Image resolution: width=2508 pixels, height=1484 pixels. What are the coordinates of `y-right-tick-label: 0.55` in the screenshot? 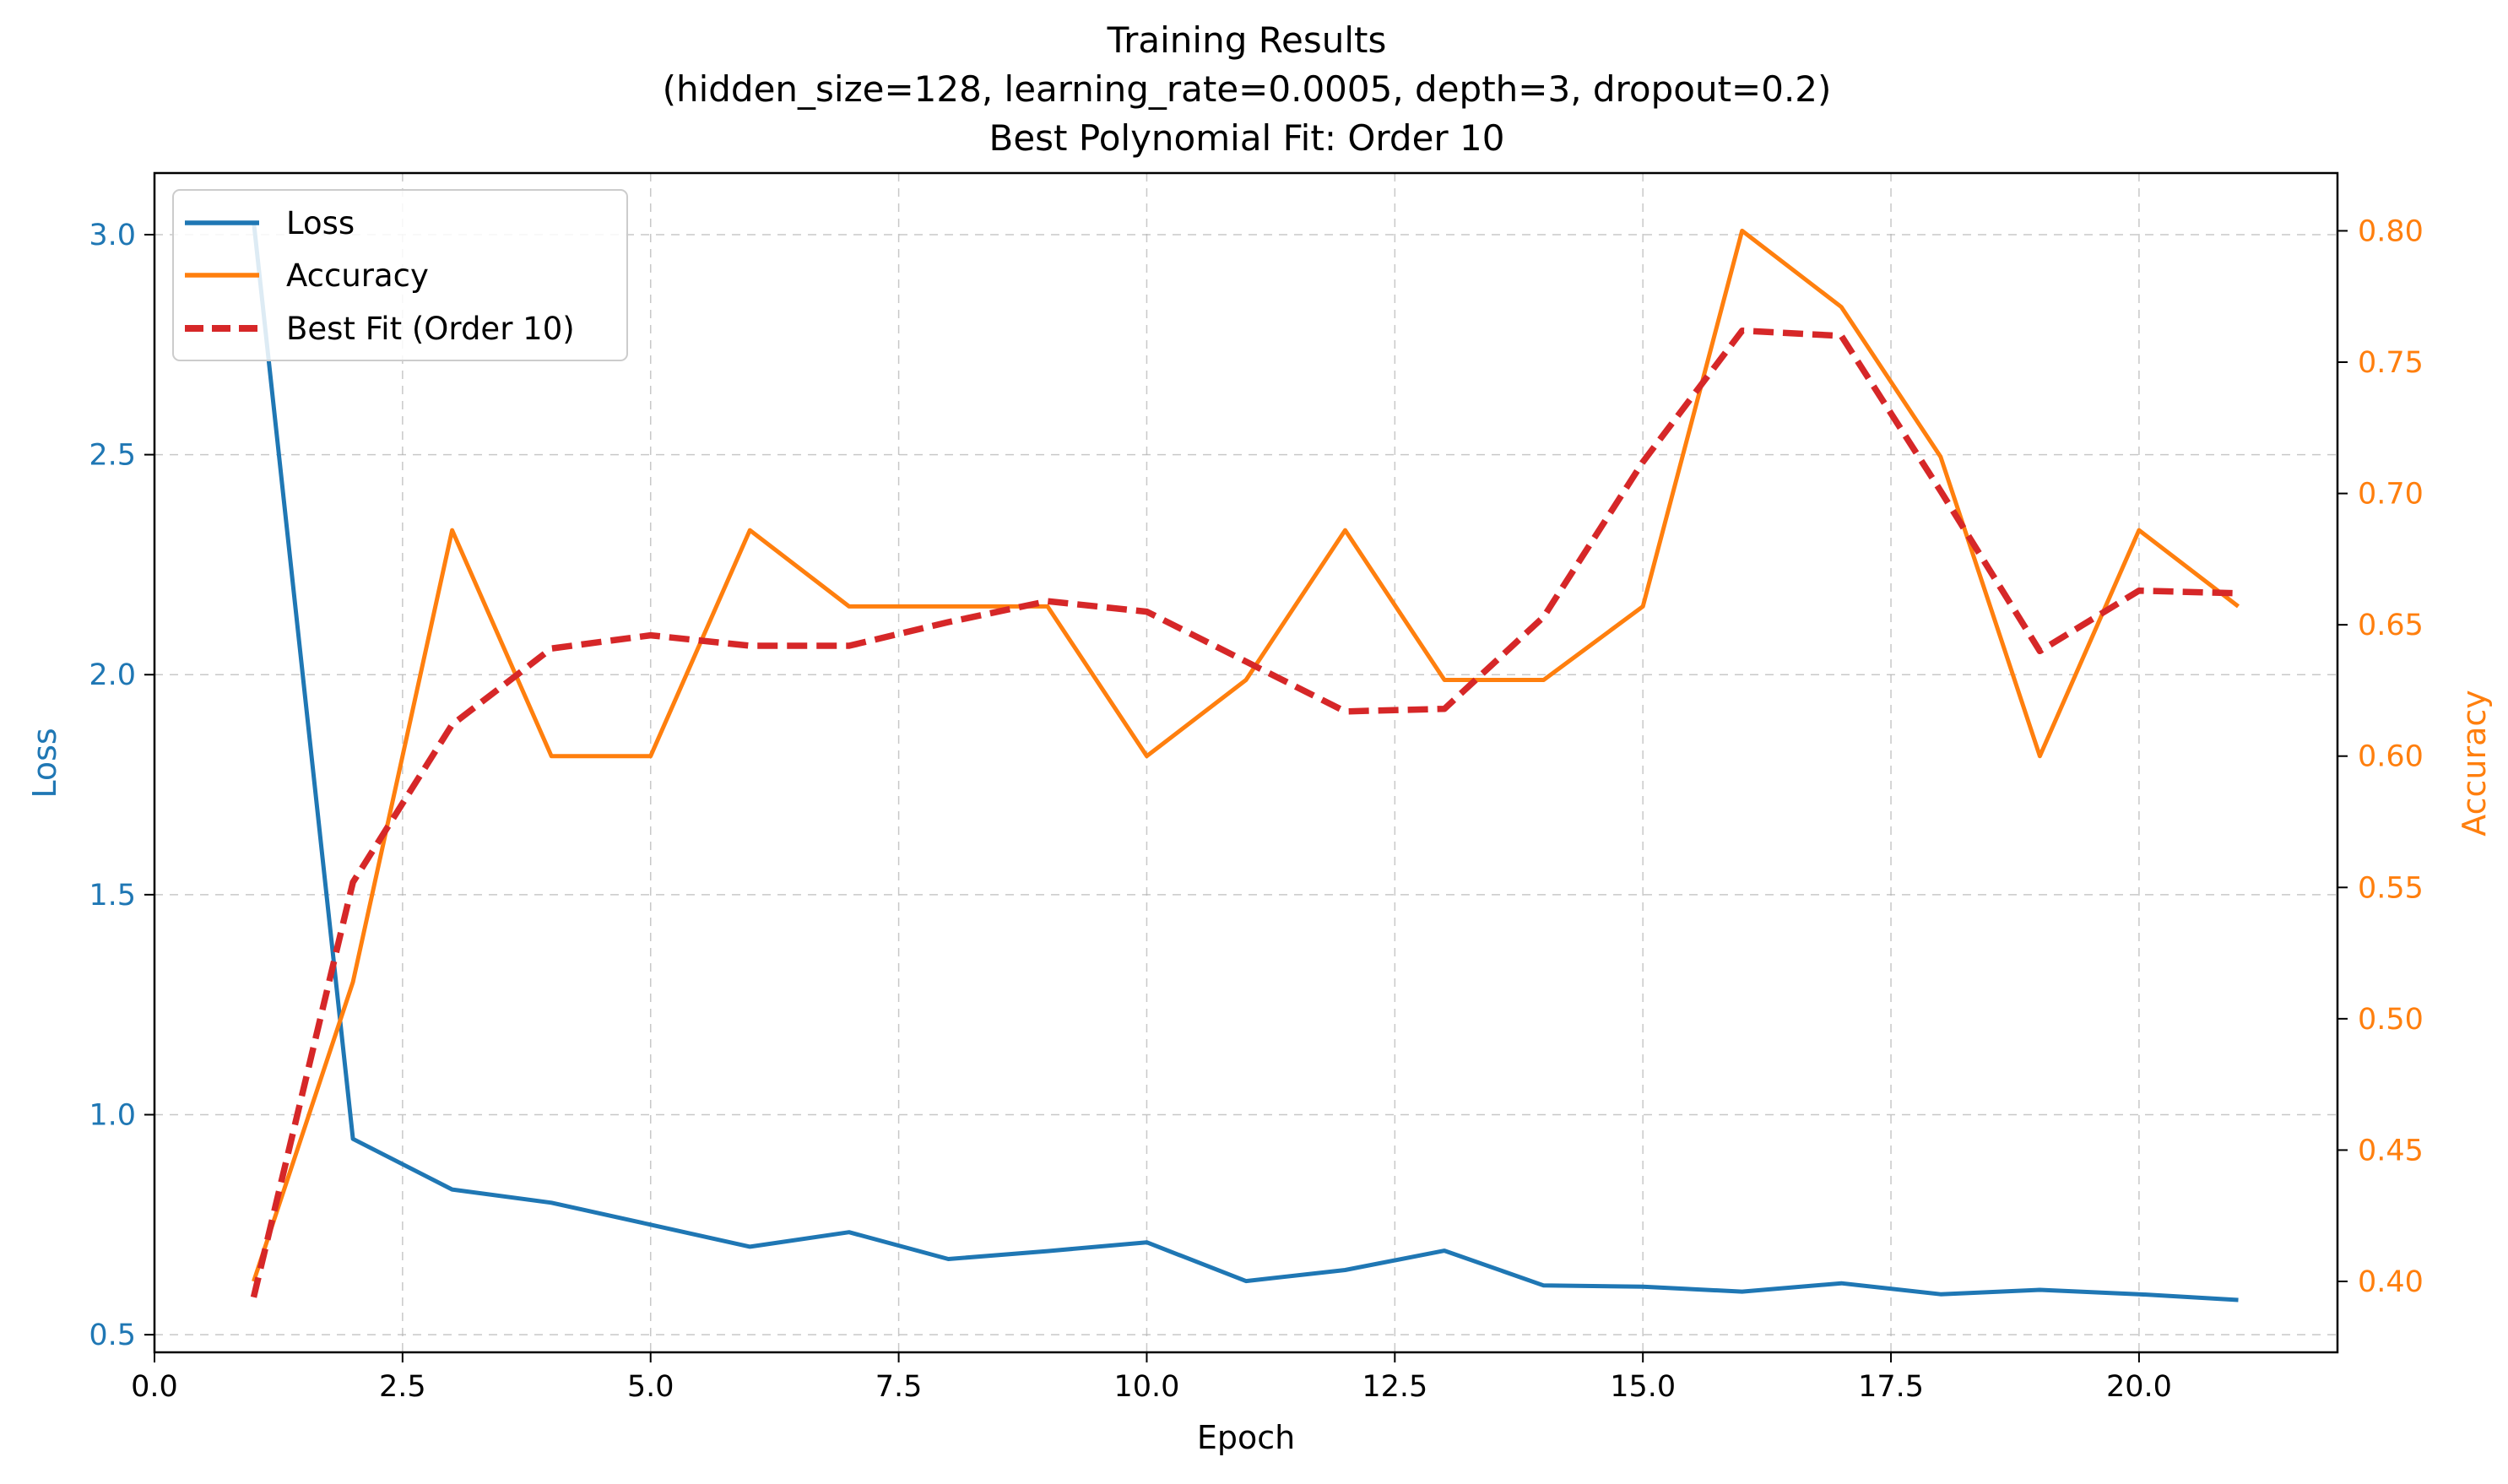 It's located at (2391, 888).